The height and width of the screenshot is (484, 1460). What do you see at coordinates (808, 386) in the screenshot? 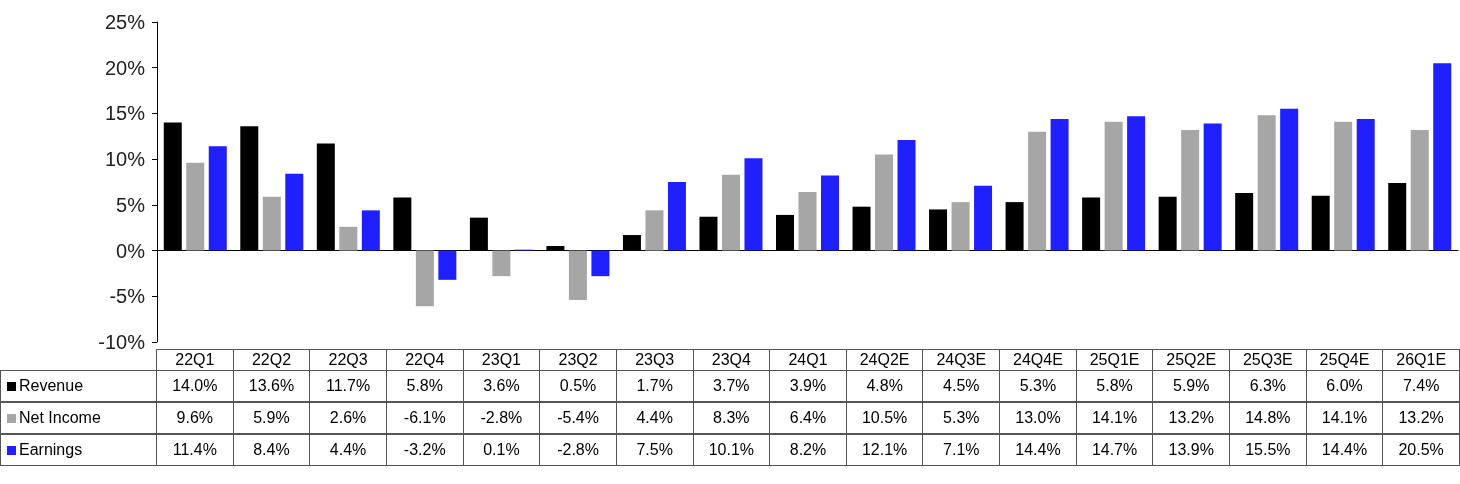
I see `data-label: 3.9%` at bounding box center [808, 386].